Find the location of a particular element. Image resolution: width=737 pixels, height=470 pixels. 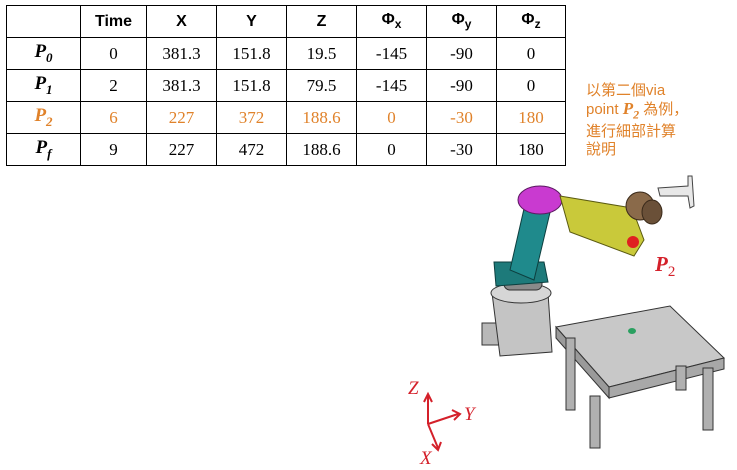

axis-label-y: Y is located at coordinates (469, 414).